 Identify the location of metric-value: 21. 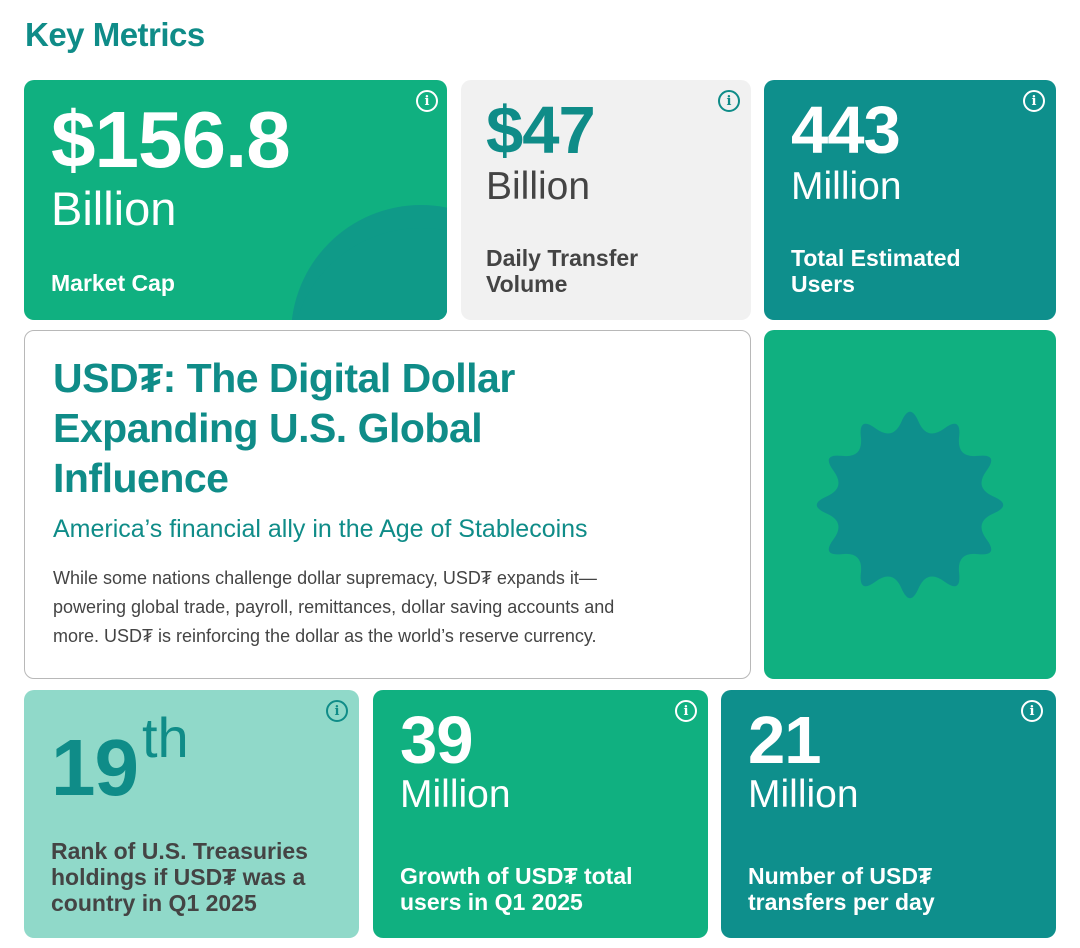
(785, 740).